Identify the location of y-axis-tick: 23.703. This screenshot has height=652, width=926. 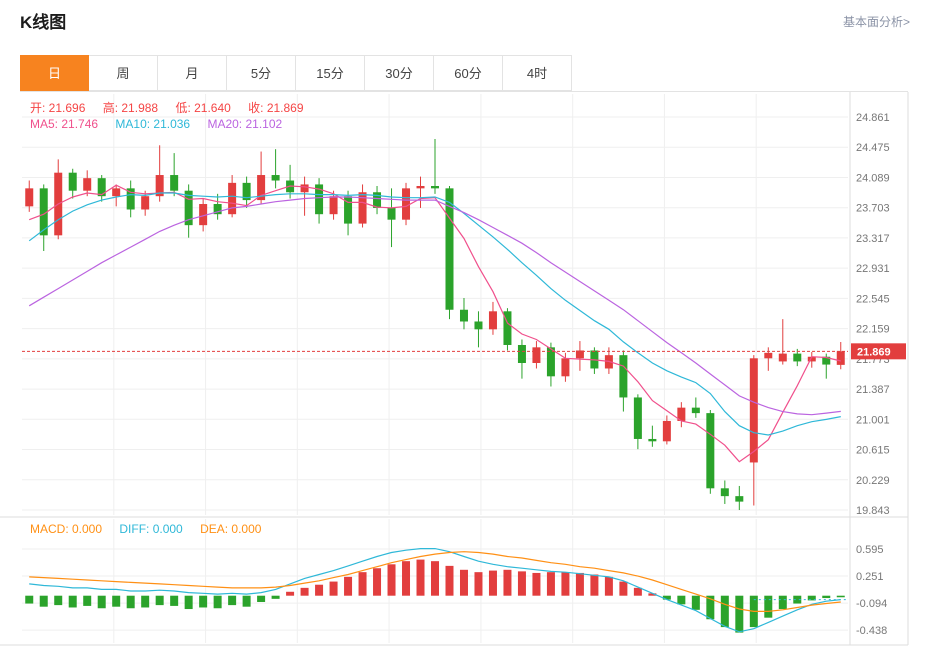
(873, 209).